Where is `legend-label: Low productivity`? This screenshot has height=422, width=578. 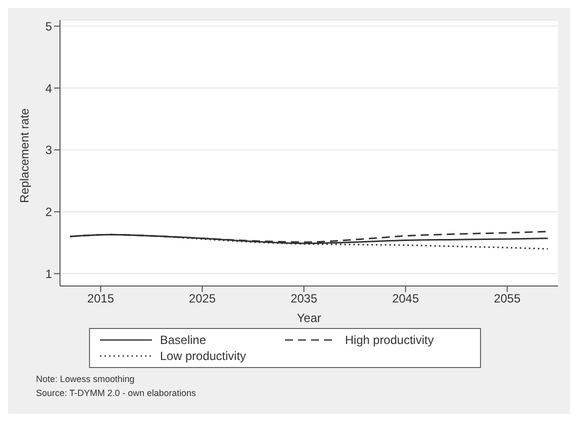
legend-label: Low productivity is located at coordinates (203, 356).